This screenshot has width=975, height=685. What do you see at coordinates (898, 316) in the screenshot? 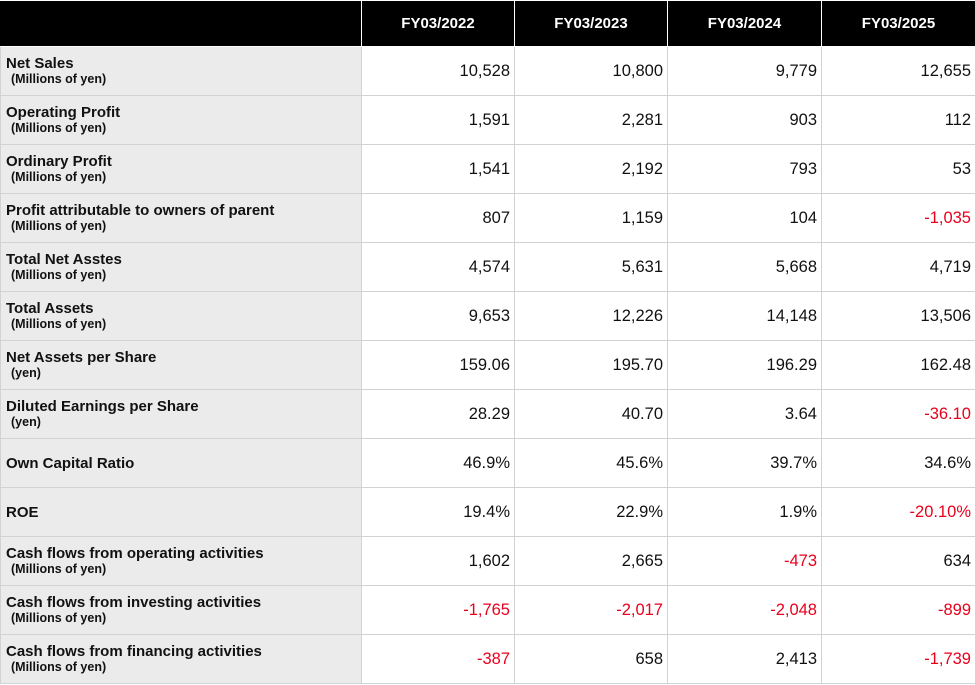
I see `value-cell: 13,506` at bounding box center [898, 316].